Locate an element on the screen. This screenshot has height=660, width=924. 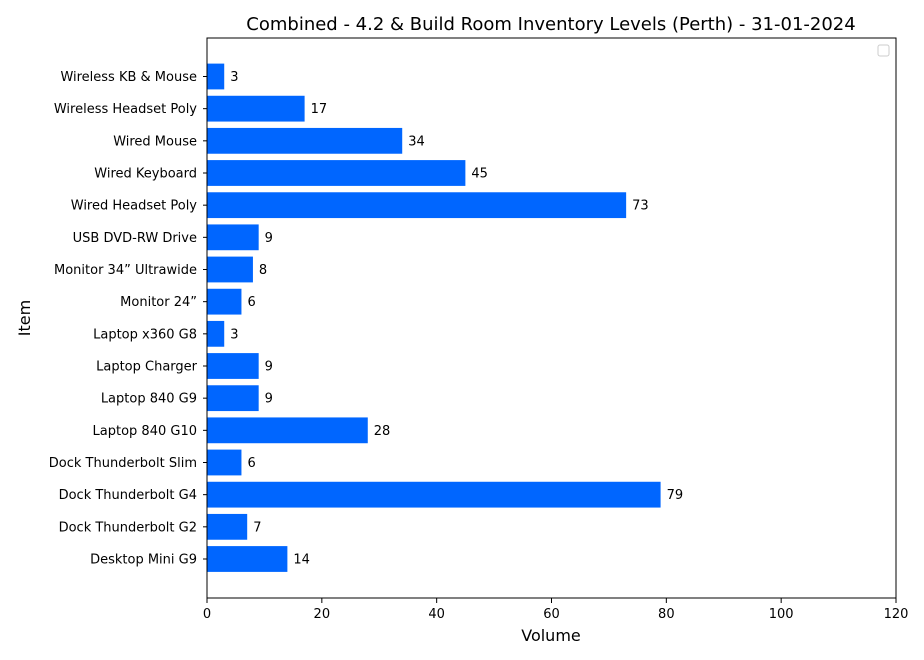
x-tick-label: 0 is located at coordinates (207, 614).